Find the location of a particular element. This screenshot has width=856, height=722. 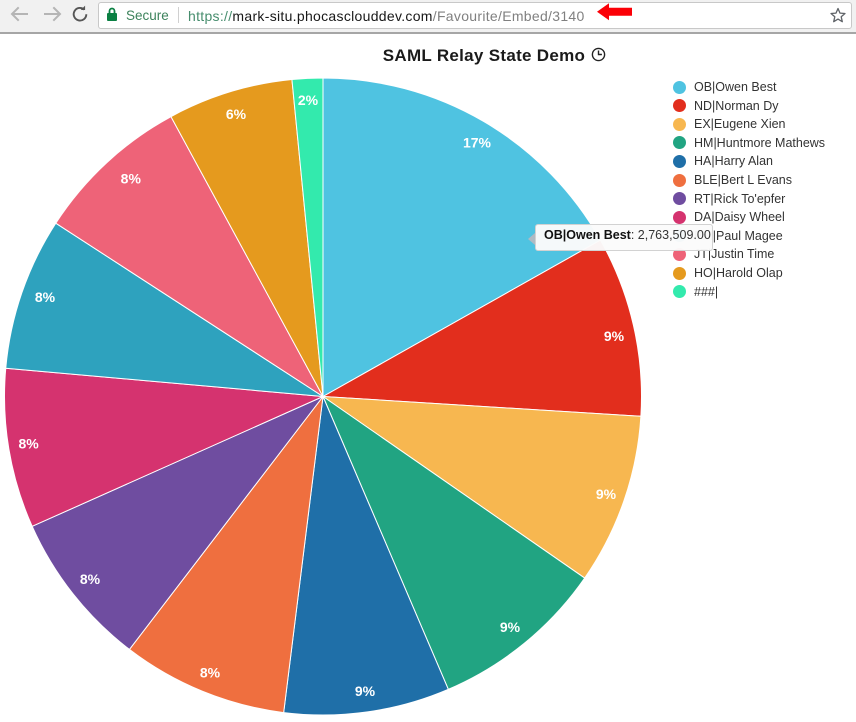

svg-text: 6% is located at coordinates (236, 114).